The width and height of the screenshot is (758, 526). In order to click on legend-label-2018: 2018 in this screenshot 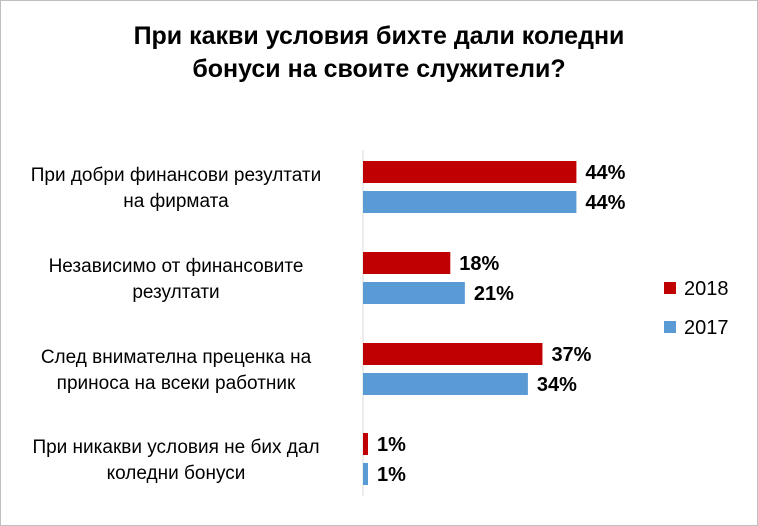, I will do `click(706, 289)`.